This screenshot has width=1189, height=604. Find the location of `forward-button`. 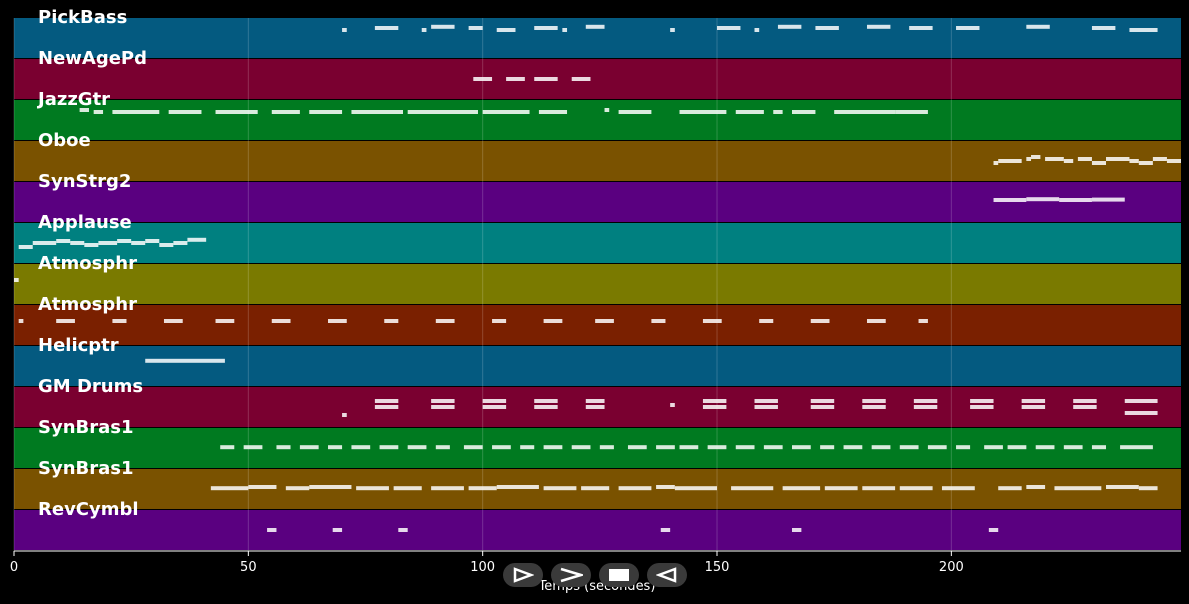

forward-button is located at coordinates (571, 575).